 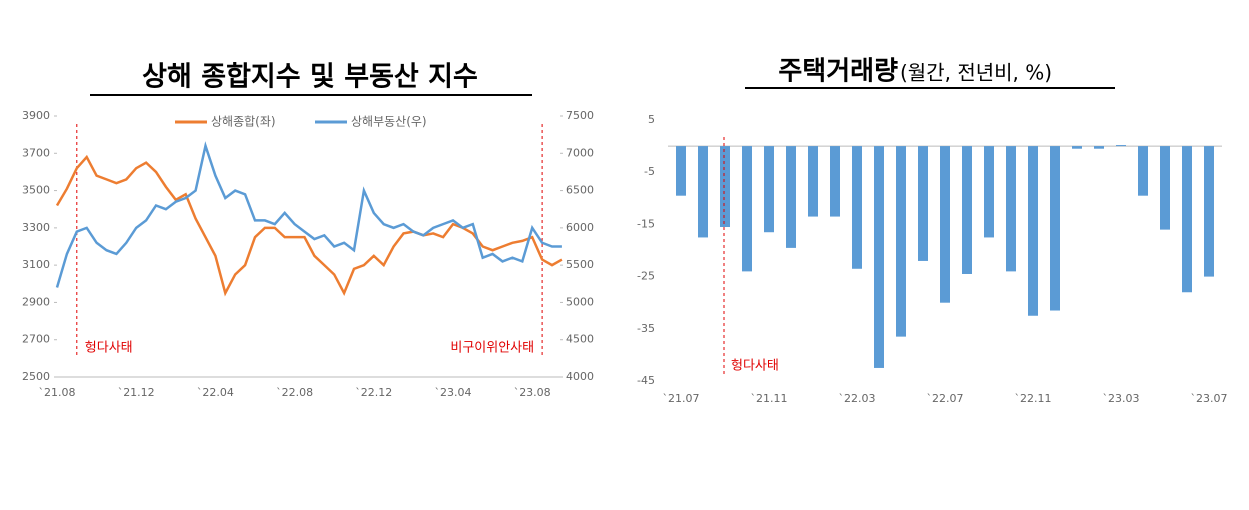 I want to click on y-tick-label: 2500, so click(x=36, y=376).